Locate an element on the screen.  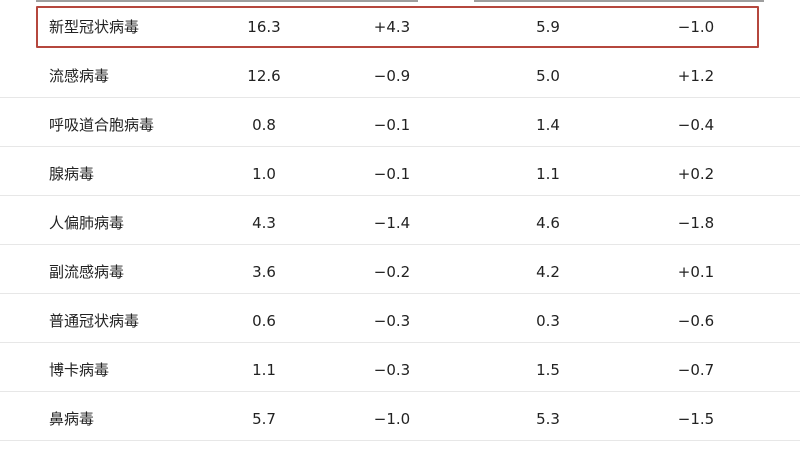
change-col-1: +4.3 is located at coordinates (392, 27).